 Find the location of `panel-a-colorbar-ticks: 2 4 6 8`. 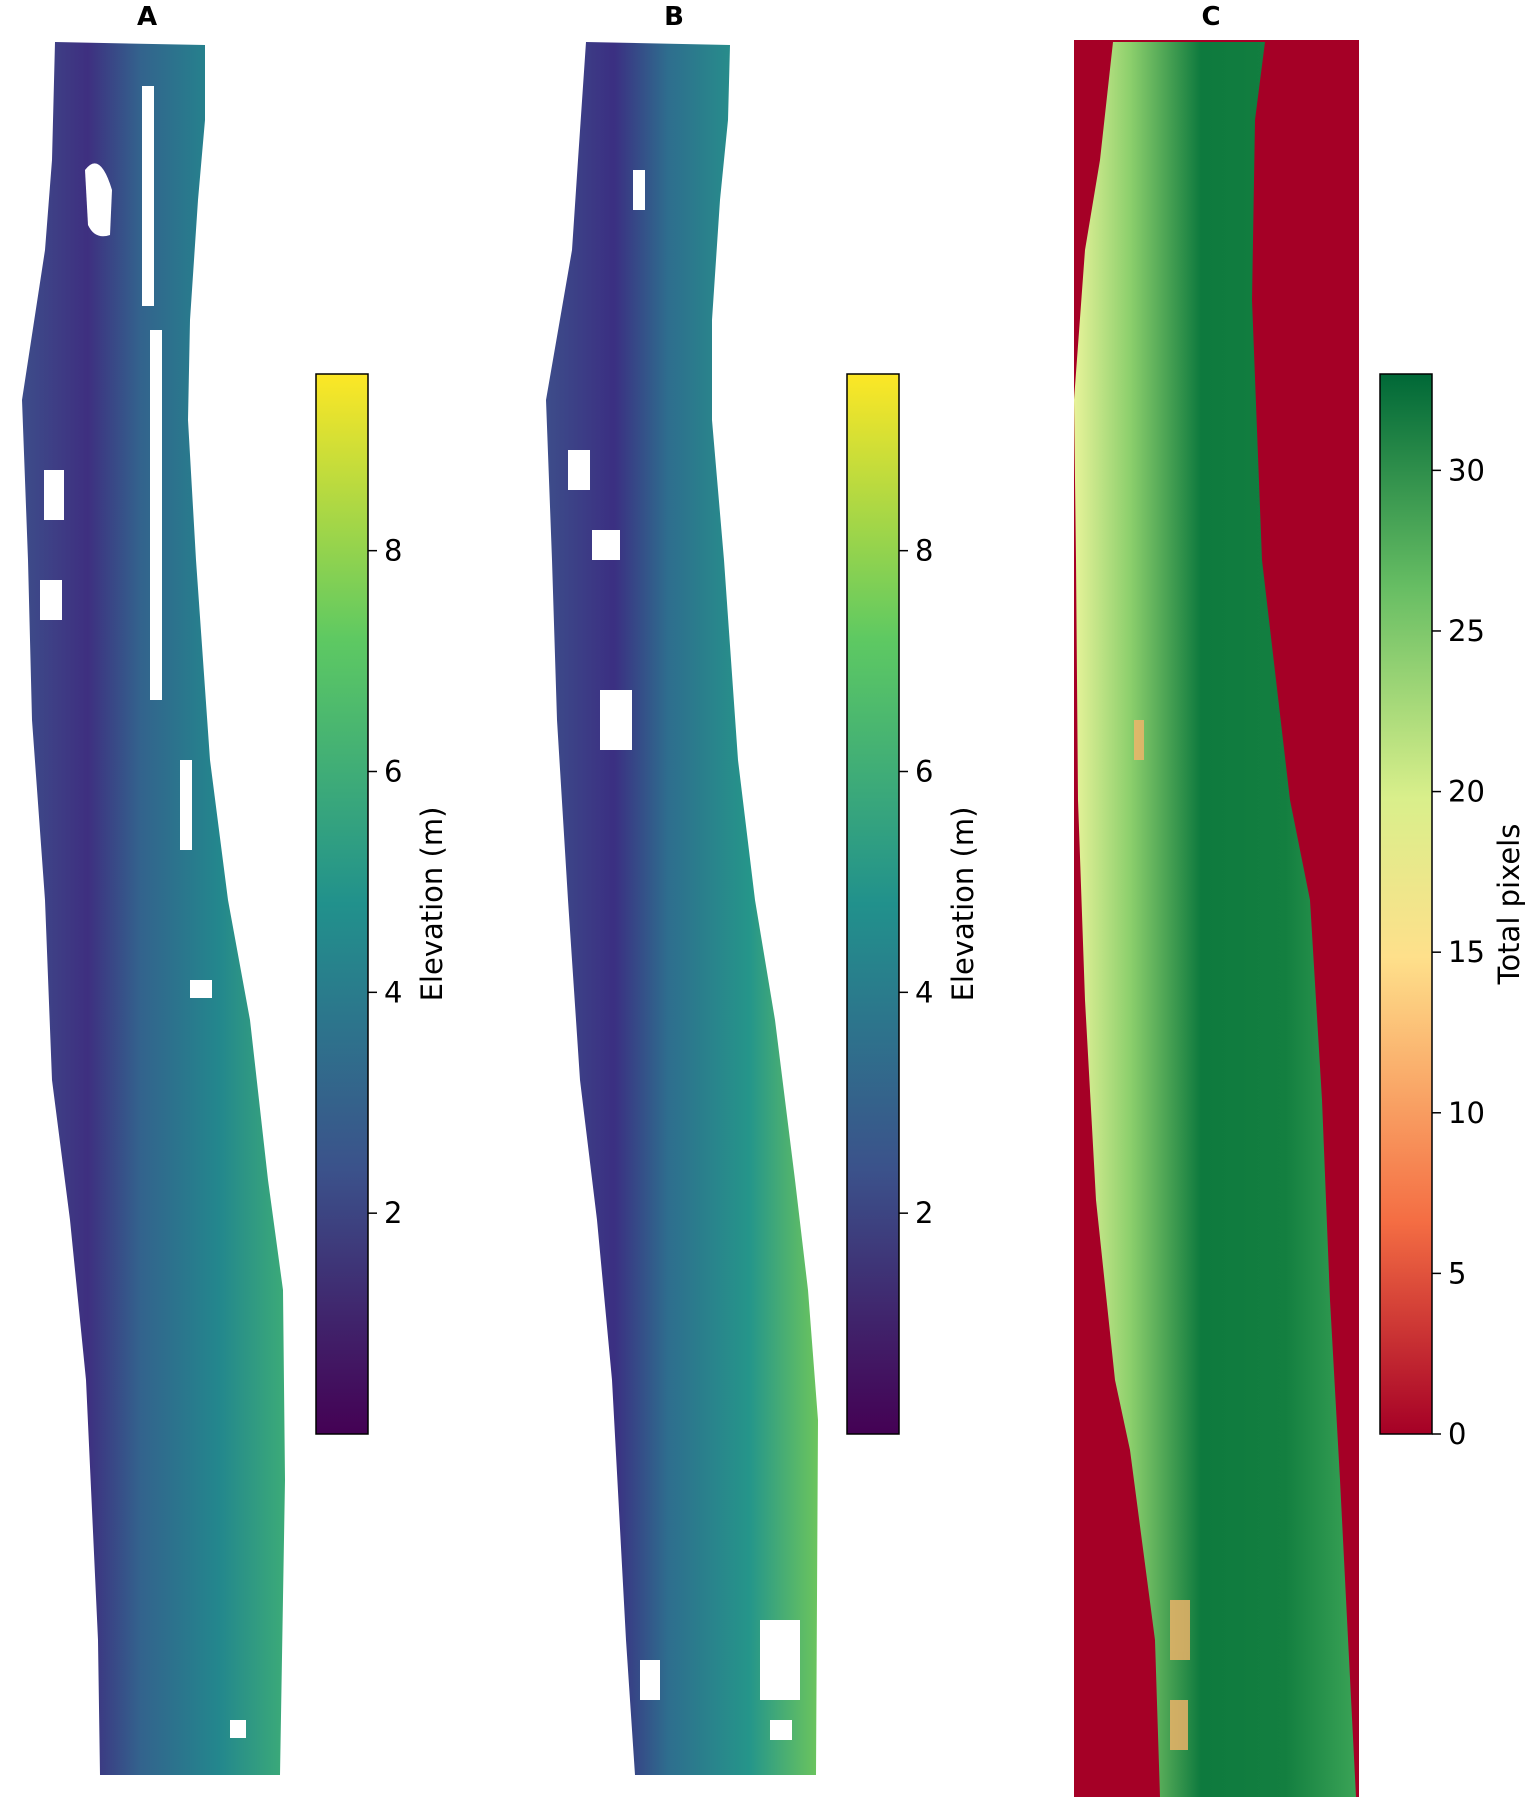

panel-a-colorbar-ticks: 2 4 6 8 is located at coordinates (385, 882).